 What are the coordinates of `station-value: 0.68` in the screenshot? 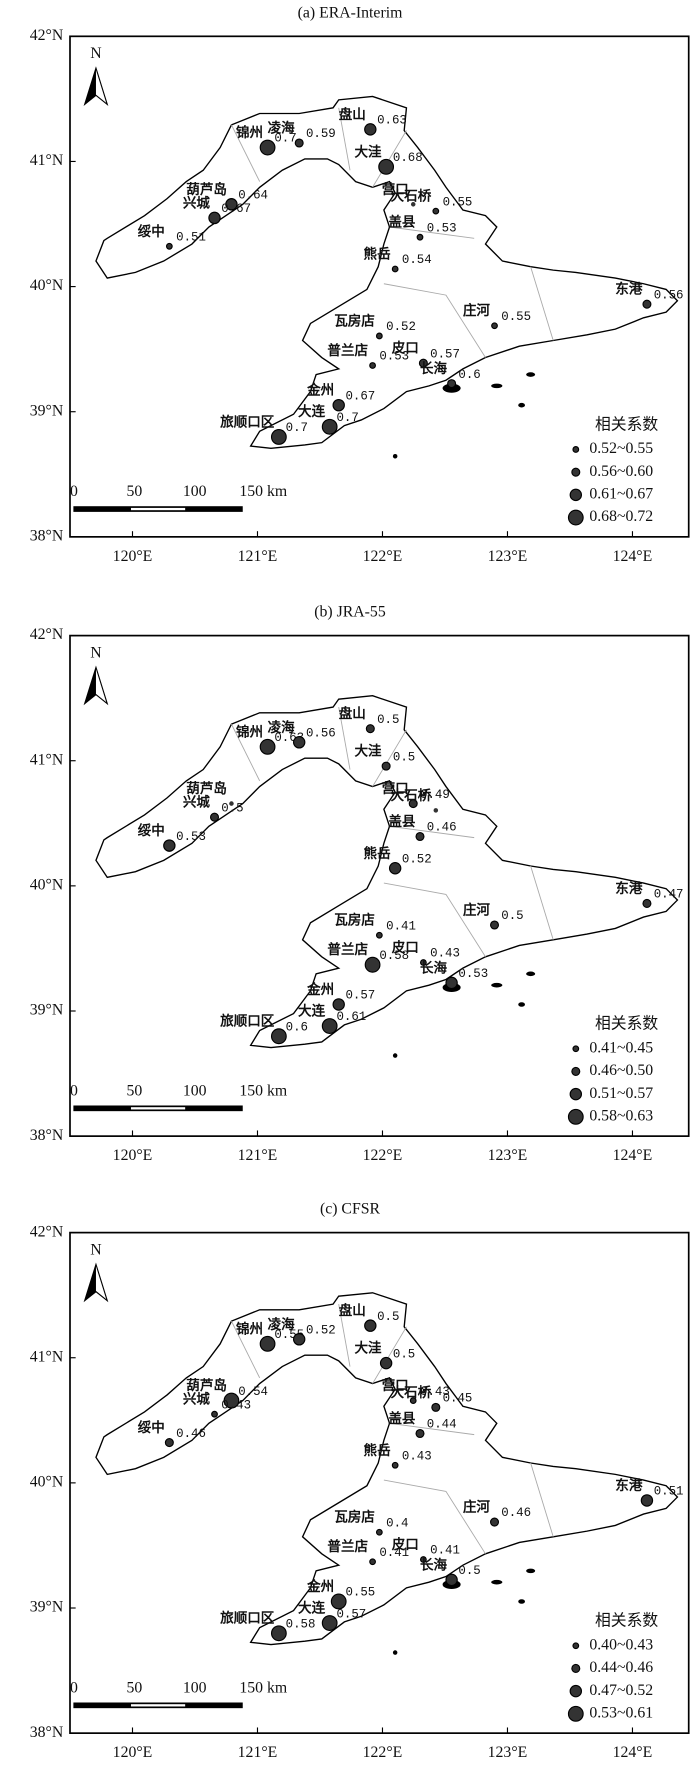 It's located at (408, 158).